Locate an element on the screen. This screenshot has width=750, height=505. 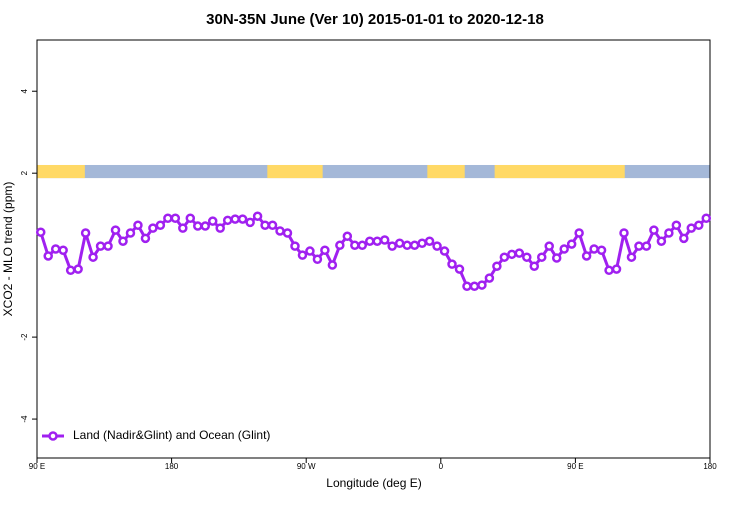
legend-marker is located at coordinates (53, 436).